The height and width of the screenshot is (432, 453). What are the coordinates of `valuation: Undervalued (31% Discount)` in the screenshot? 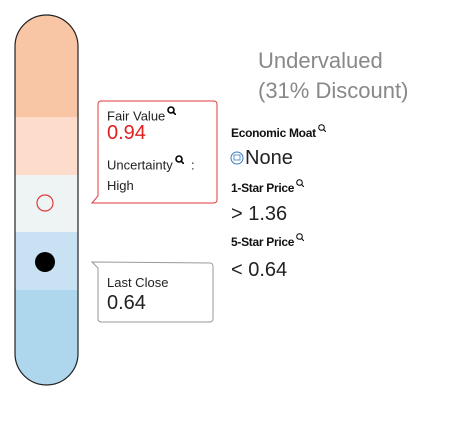 It's located at (333, 75).